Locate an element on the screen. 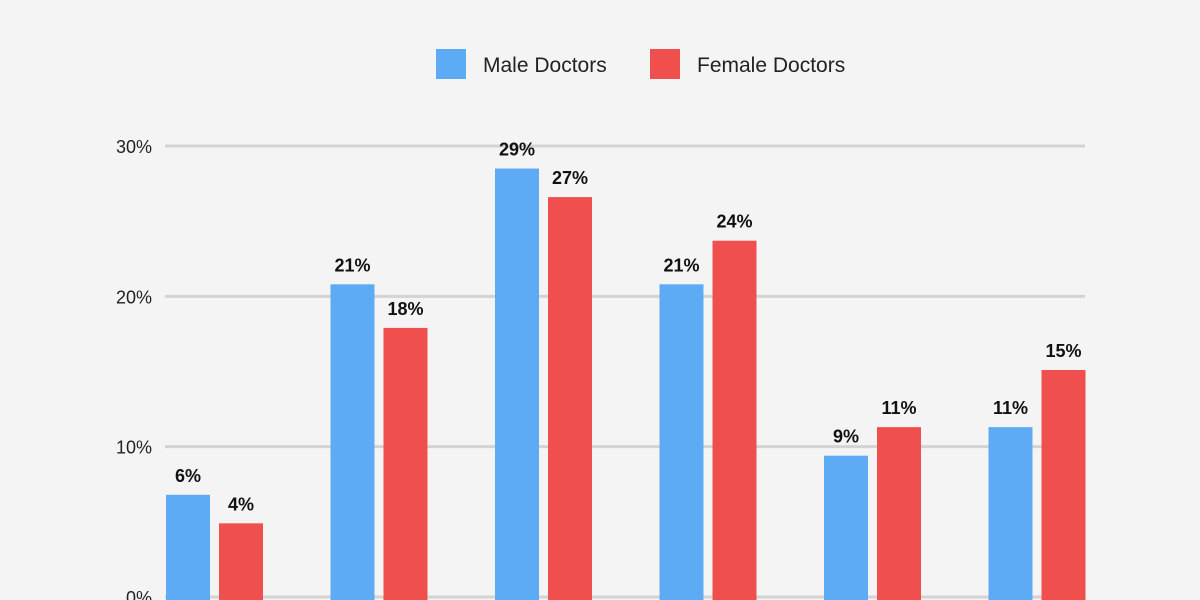 The height and width of the screenshot is (600, 1200). legend-label-male-doctors: Male Doctors is located at coordinates (545, 65).